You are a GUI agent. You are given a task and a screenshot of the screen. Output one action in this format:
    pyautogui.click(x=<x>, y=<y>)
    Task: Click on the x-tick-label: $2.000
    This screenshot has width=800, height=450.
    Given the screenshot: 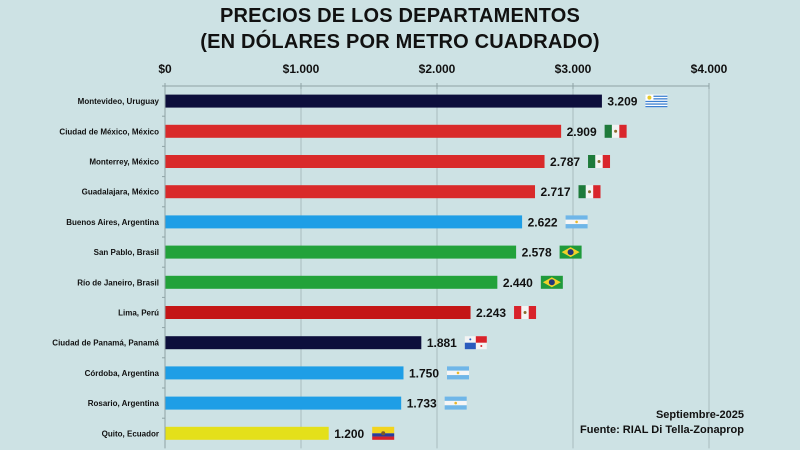 What is the action you would take?
    pyautogui.click(x=437, y=69)
    